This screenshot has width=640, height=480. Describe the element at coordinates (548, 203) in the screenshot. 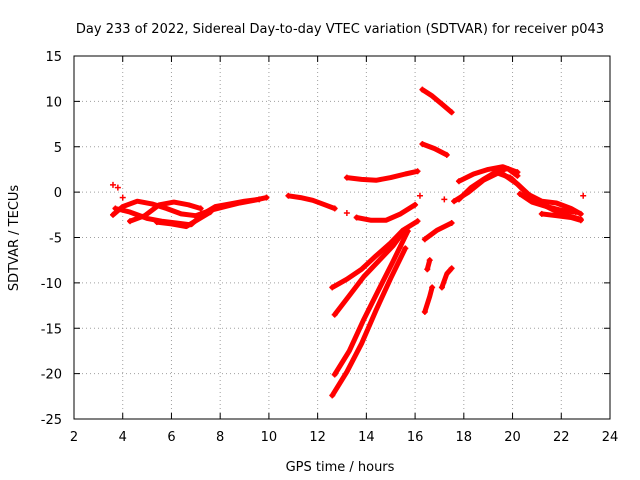

I see `data-series-arc-w` at that location.